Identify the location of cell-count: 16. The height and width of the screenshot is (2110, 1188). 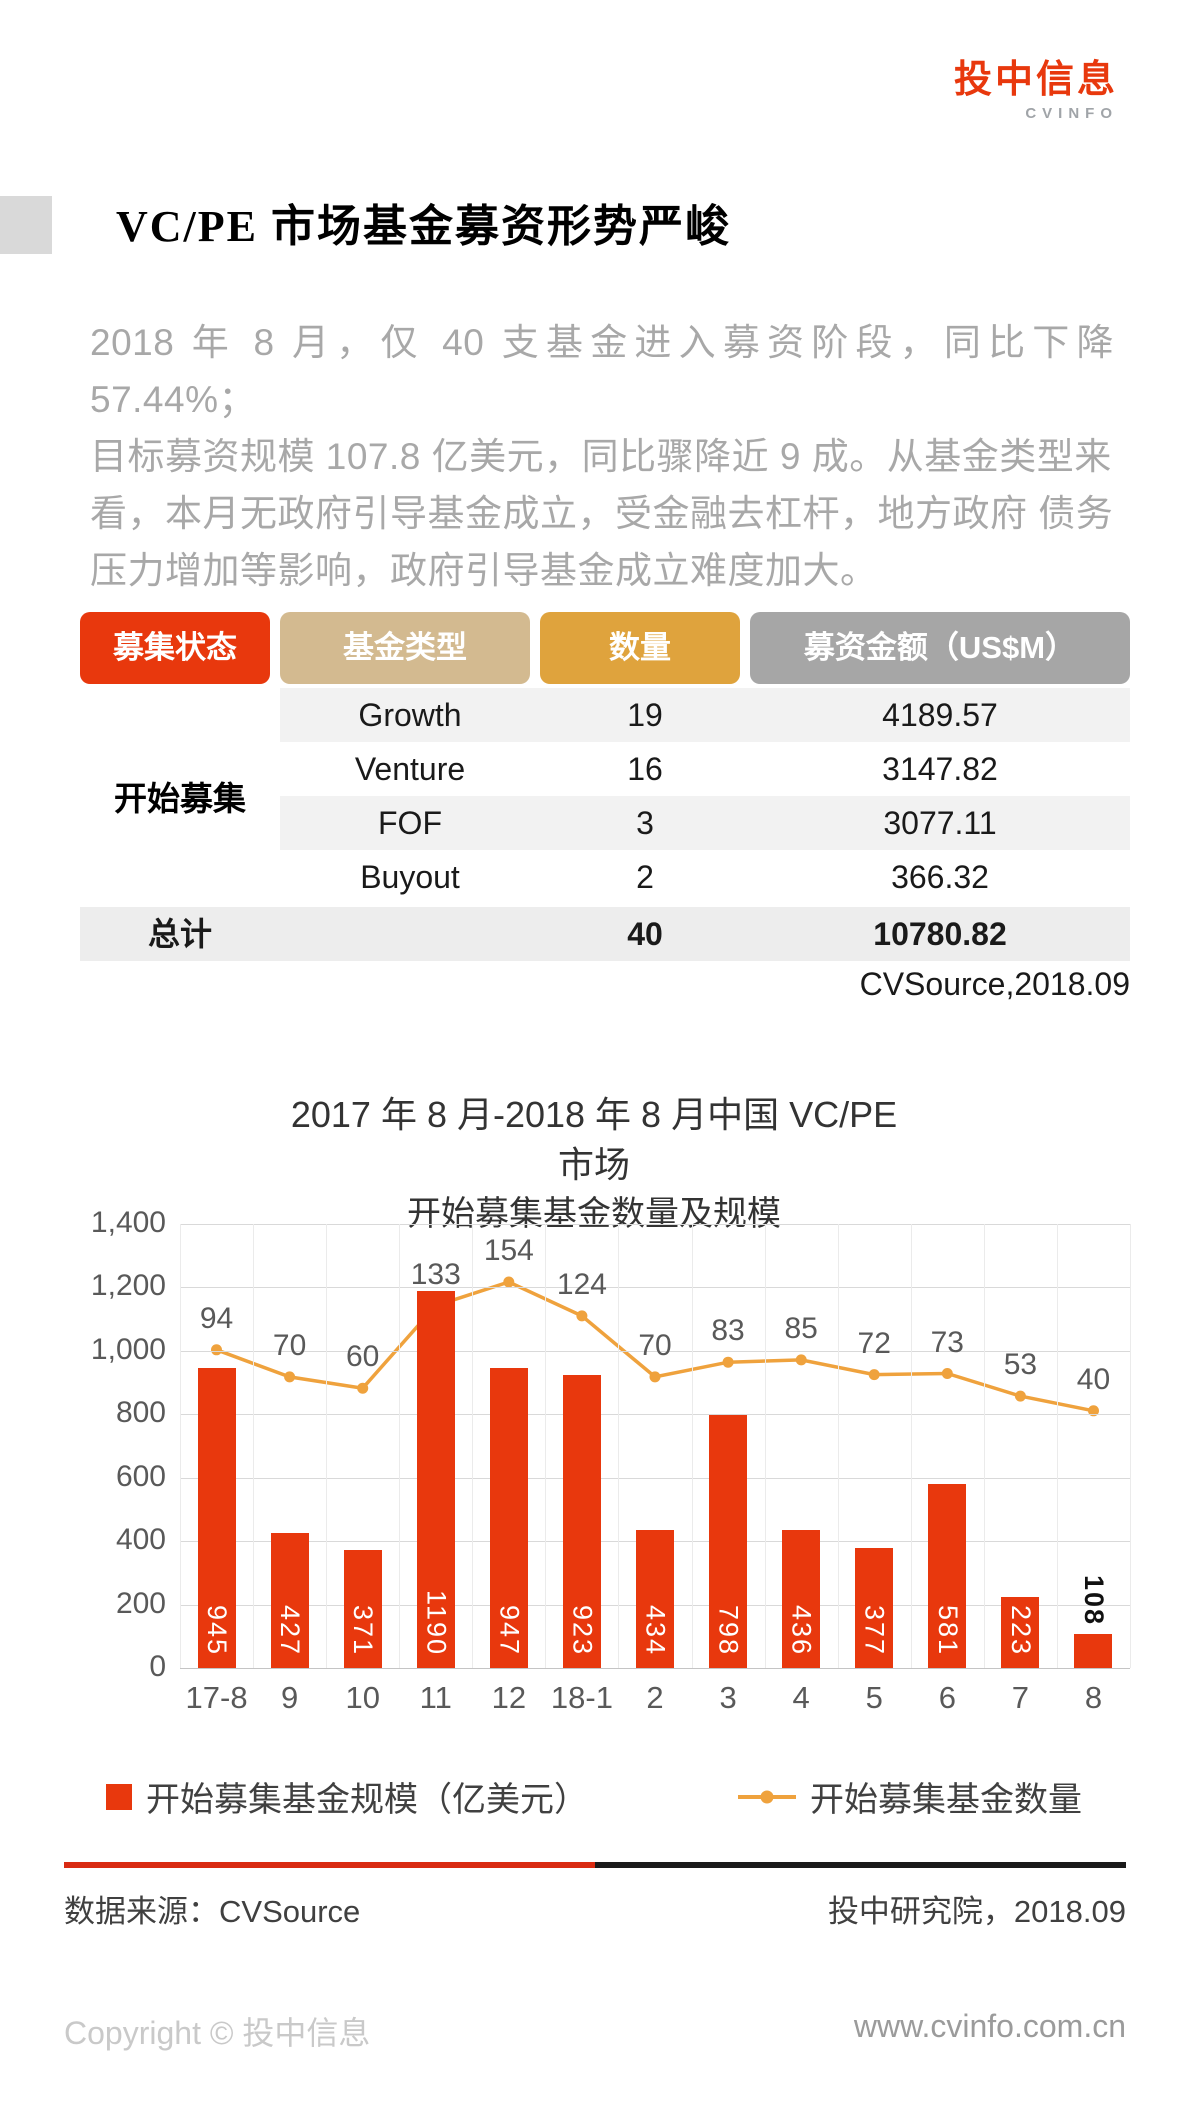
(645, 769).